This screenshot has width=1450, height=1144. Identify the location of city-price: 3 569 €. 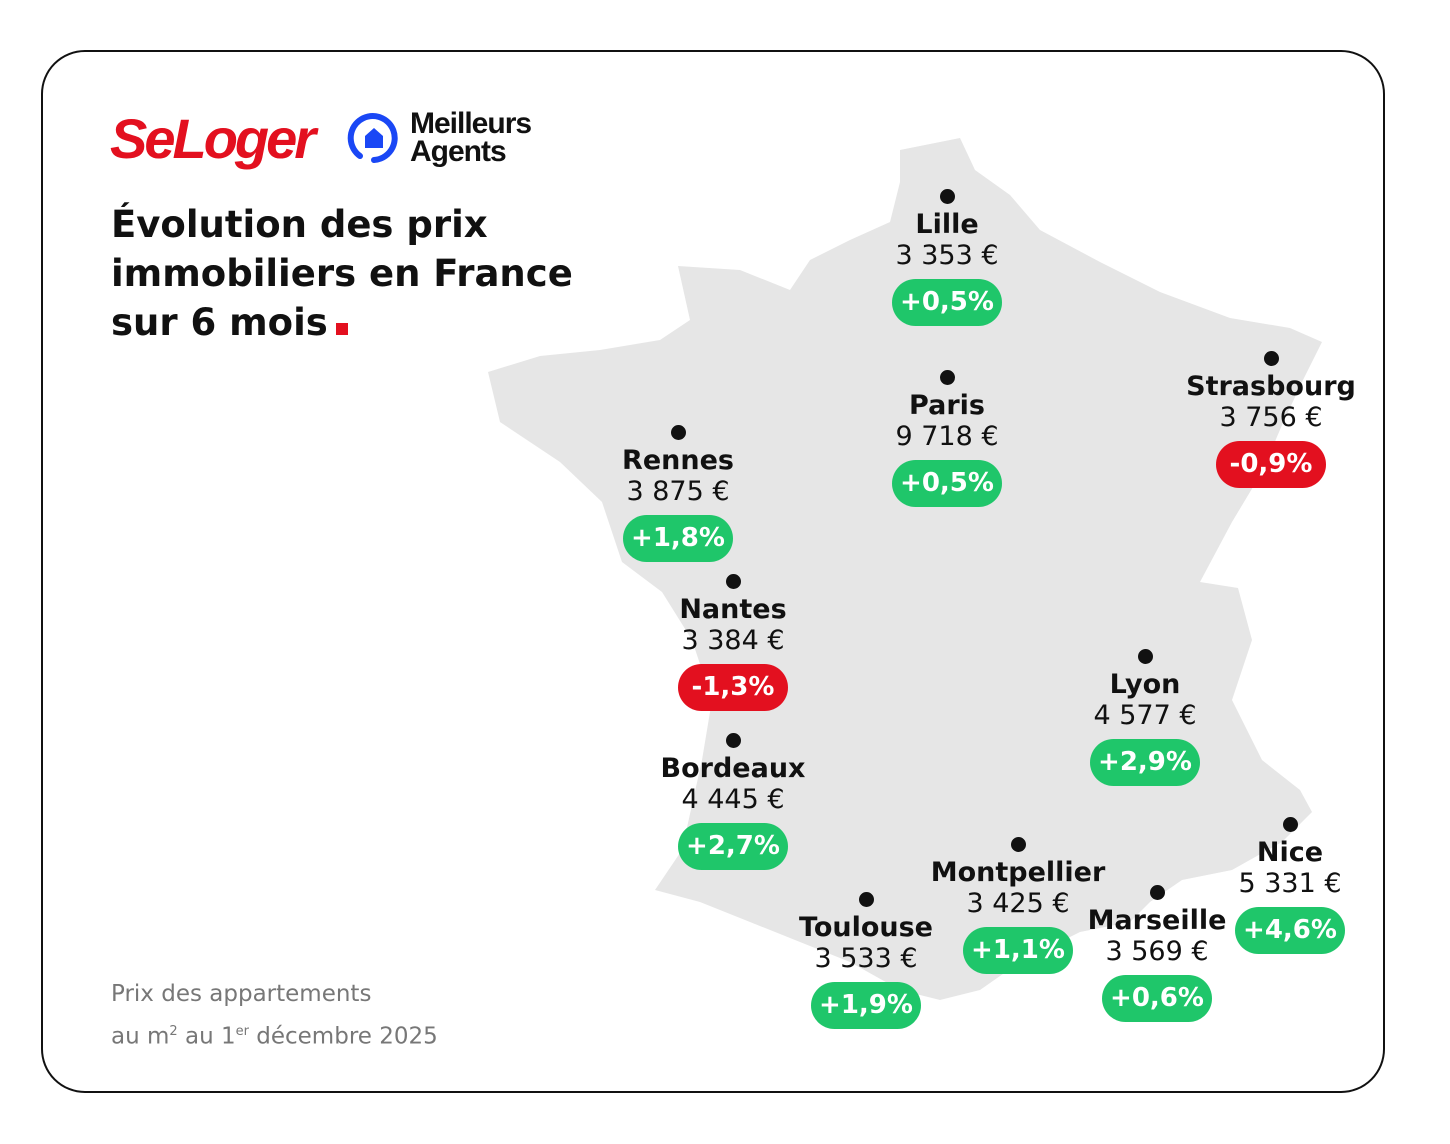
(1157, 951).